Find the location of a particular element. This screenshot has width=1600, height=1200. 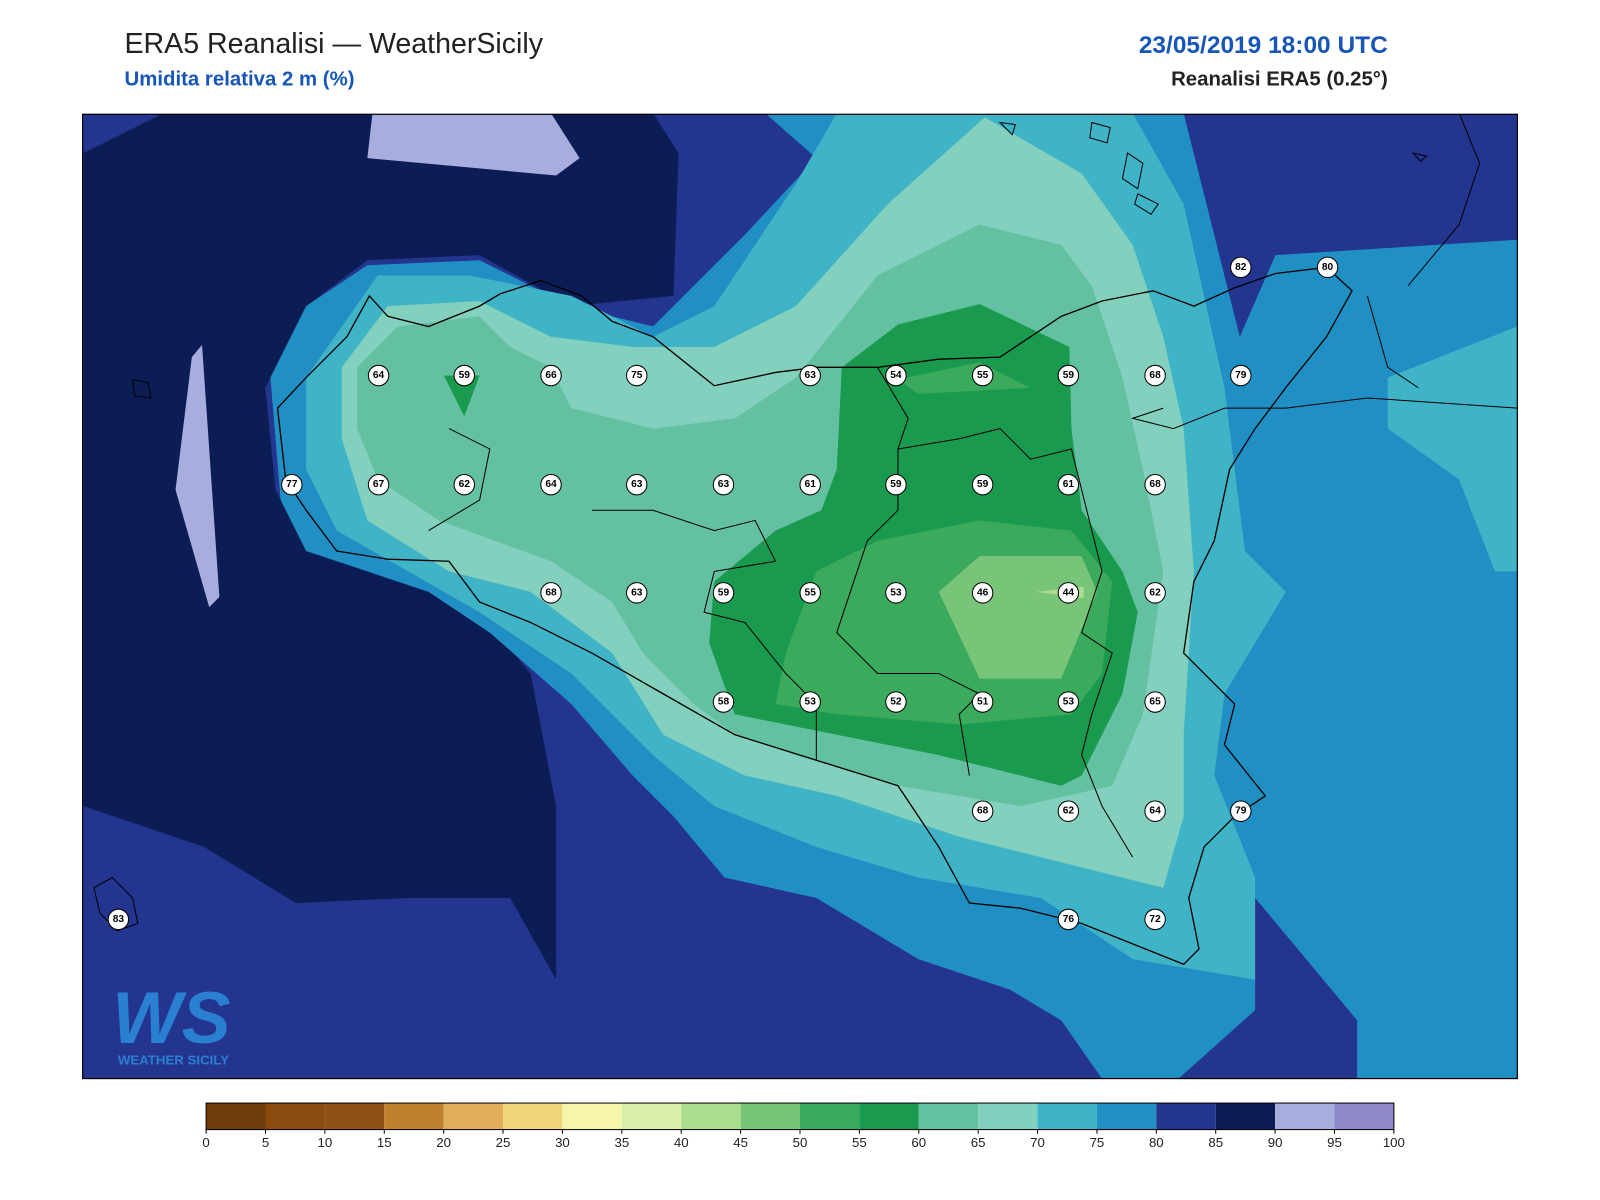

station-value: 72 is located at coordinates (1155, 919).